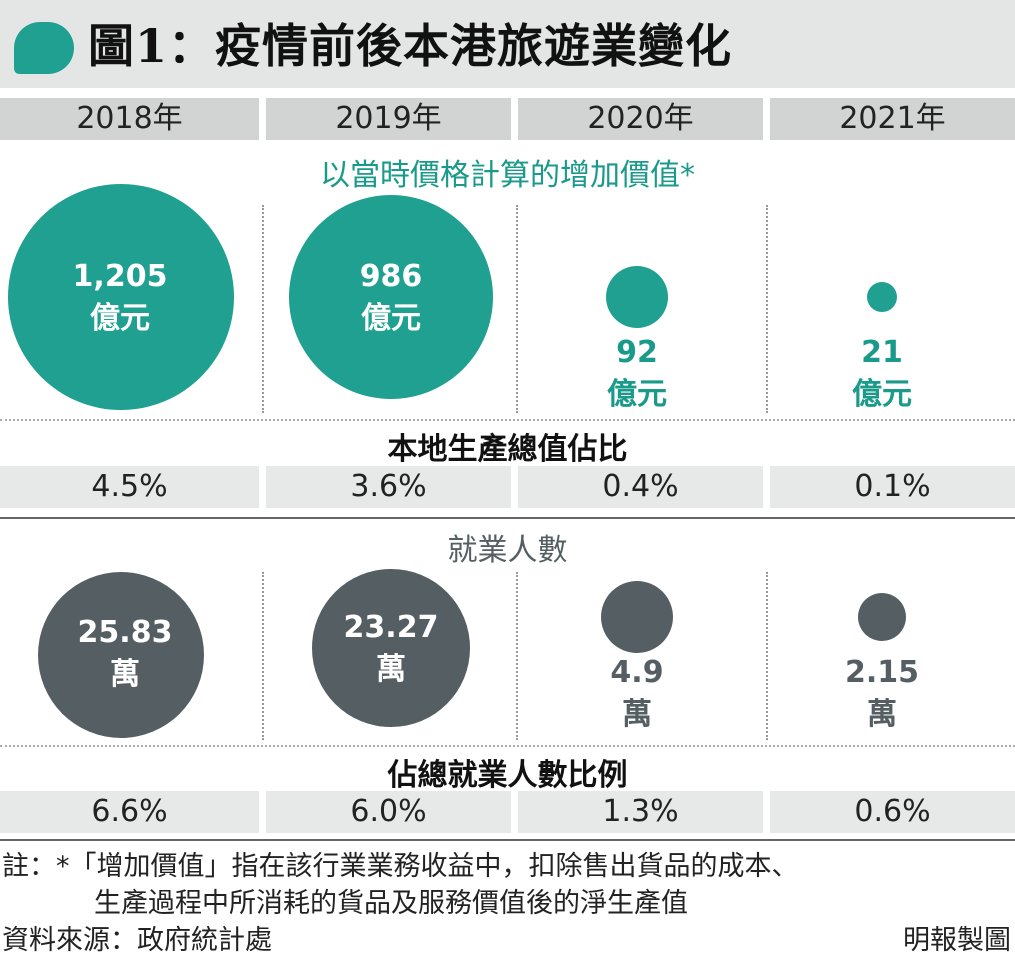 Image resolution: width=1015 pixels, height=957 pixels. What do you see at coordinates (892, 487) in the screenshot?
I see `gdp-share-2021: 0.1%` at bounding box center [892, 487].